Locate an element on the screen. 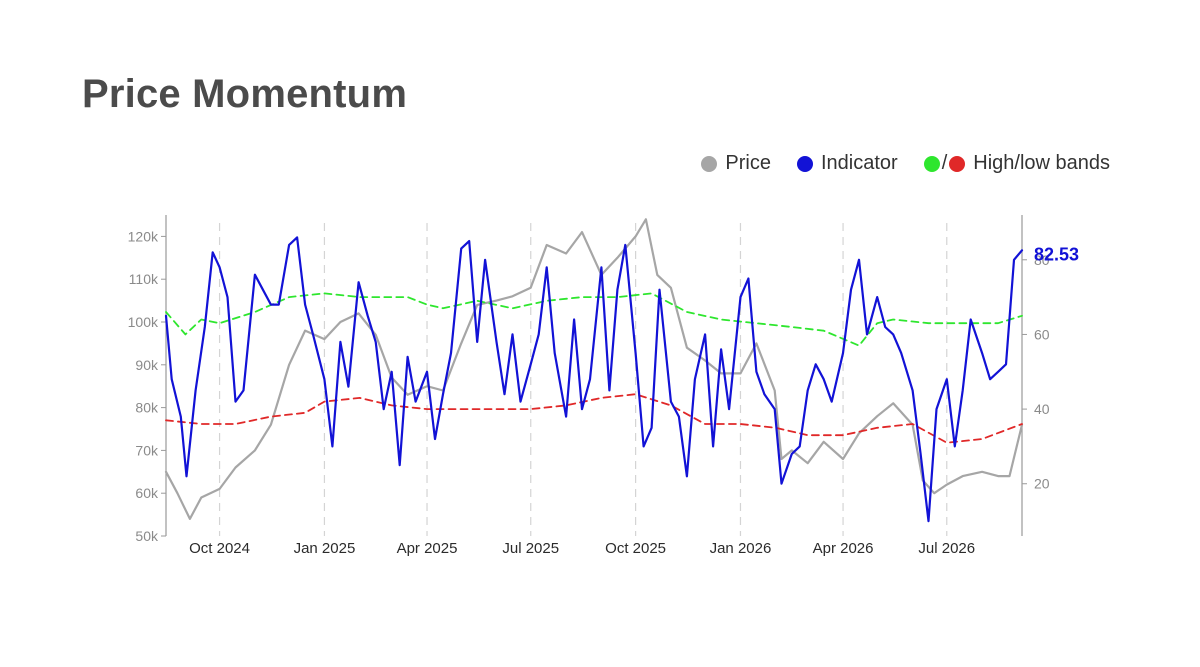 This screenshot has width=1200, height=667. x-tick-label: Jan 2025 is located at coordinates (325, 548).